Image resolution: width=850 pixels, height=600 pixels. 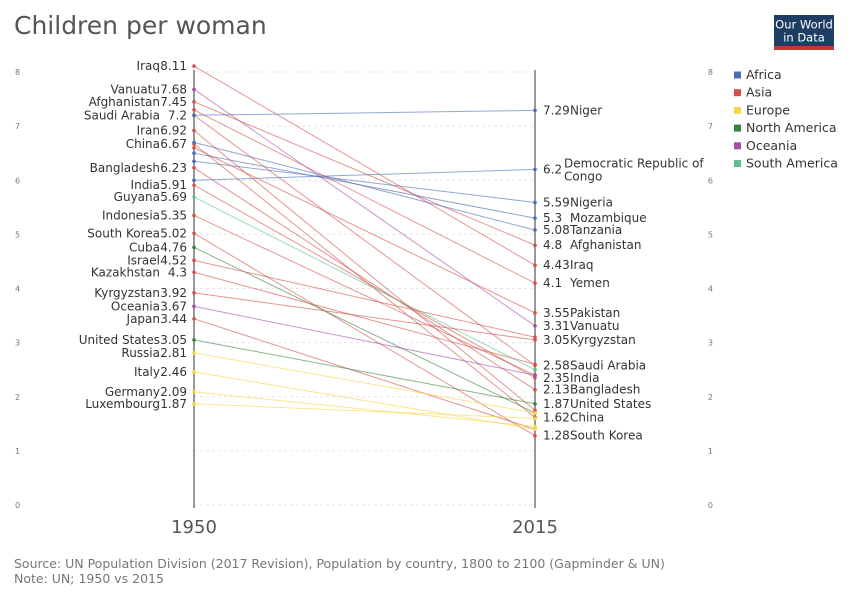 What do you see at coordinates (710, 289) in the screenshot?
I see `y-tick-label-right: 4` at bounding box center [710, 289].